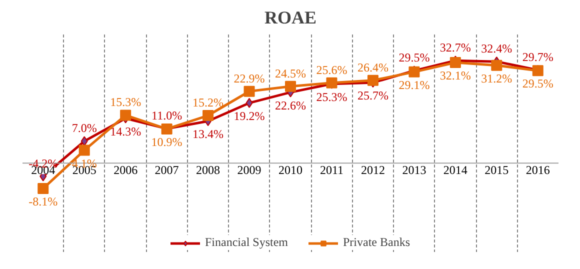 The image size is (580, 269). What do you see at coordinates (455, 47) in the screenshot?
I see `data-label: 32.7%` at bounding box center [455, 47].